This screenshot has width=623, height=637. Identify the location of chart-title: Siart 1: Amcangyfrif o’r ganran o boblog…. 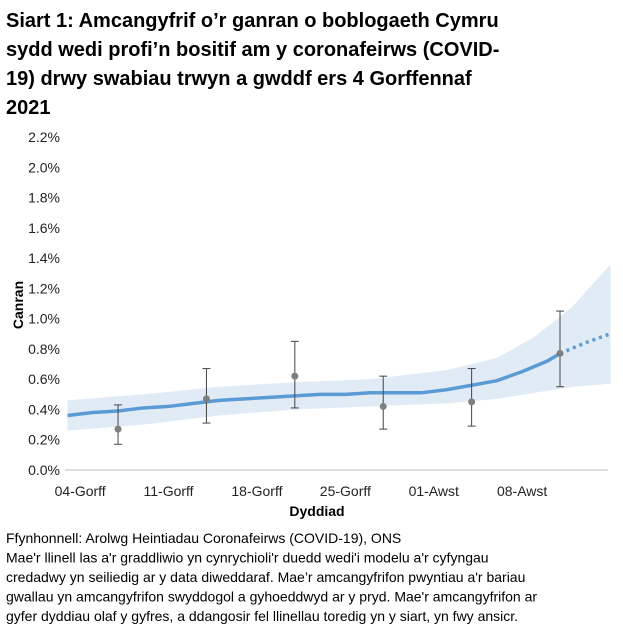
(252, 21).